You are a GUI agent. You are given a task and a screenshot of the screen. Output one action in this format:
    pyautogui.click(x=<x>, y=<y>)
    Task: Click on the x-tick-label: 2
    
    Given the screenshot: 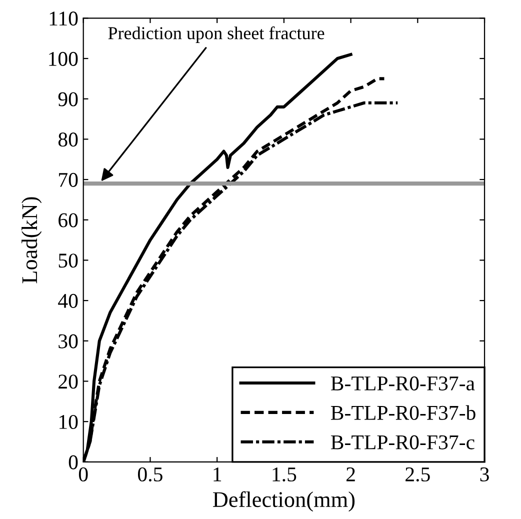 What is the action you would take?
    pyautogui.click(x=350, y=474)
    